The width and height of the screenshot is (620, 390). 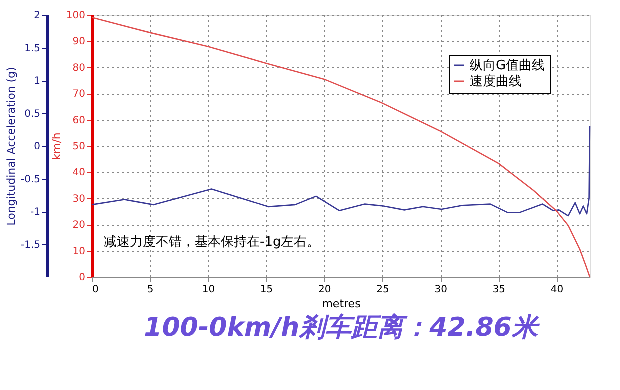 What do you see at coordinates (11, 146) in the screenshot?
I see `y2-axis-title: Longitudinal Acceleration (g)` at bounding box center [11, 146].